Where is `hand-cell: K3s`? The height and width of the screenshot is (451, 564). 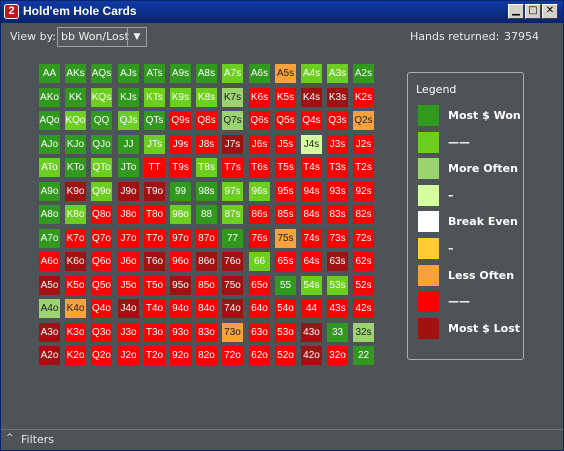 hand-cell: K3s is located at coordinates (337, 97).